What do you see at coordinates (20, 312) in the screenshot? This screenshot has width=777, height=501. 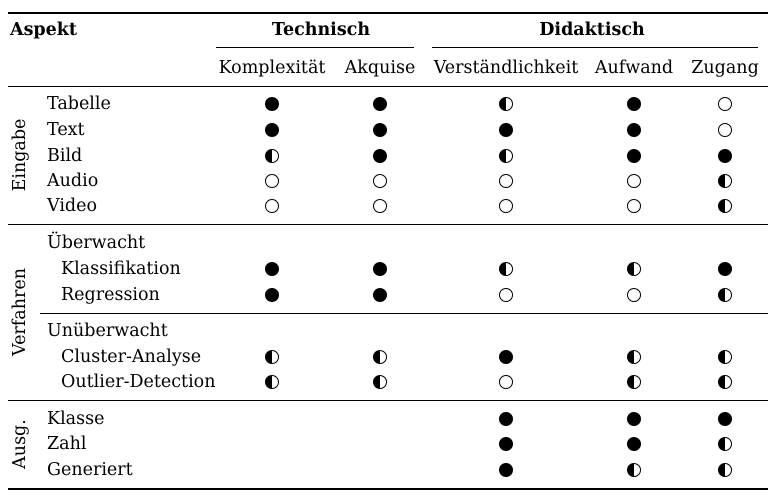 I see `section-label-verfahren: Verfahren` at bounding box center [20, 312].